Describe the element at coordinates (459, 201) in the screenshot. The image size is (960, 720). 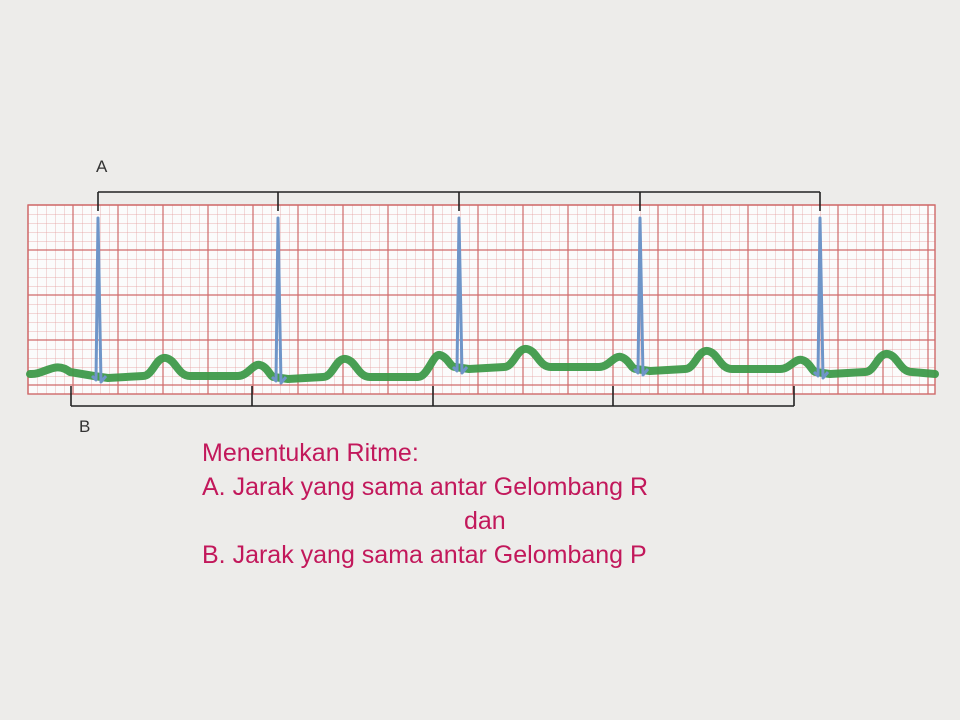
I see `r-interval-brackets` at that location.